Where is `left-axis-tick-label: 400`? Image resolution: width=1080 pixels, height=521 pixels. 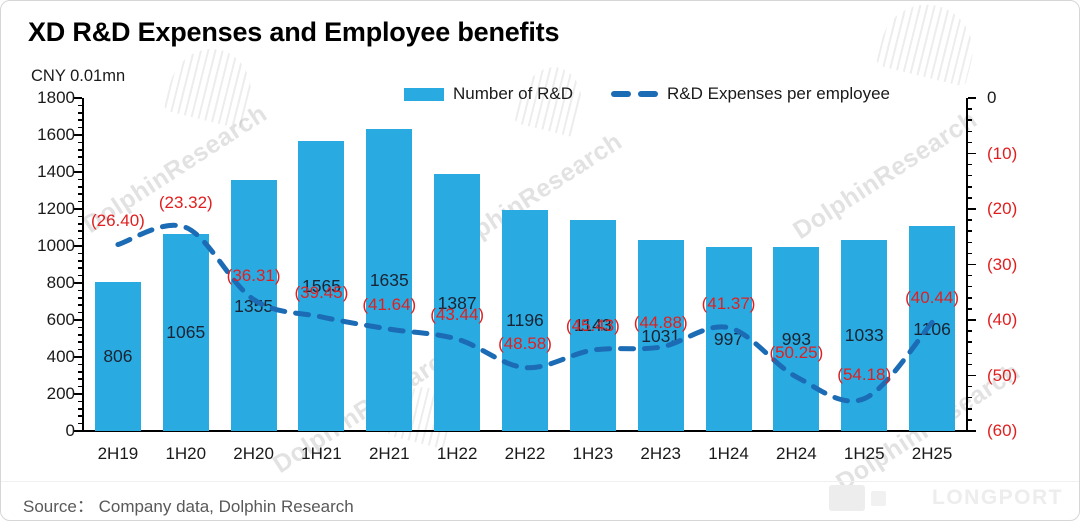 left-axis-tick-label: 400 is located at coordinates (60, 356).